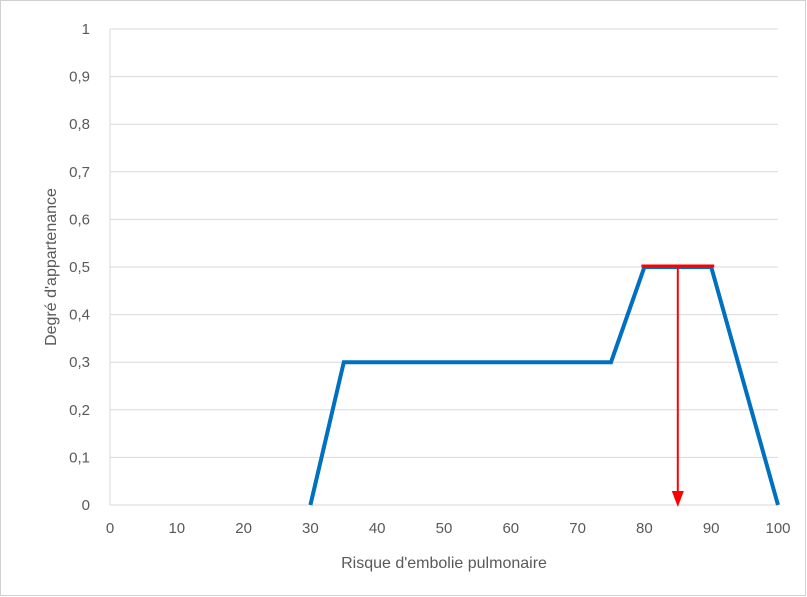 Image resolution: width=807 pixels, height=597 pixels. I want to click on y-tick-label: 0,7, so click(79, 172).